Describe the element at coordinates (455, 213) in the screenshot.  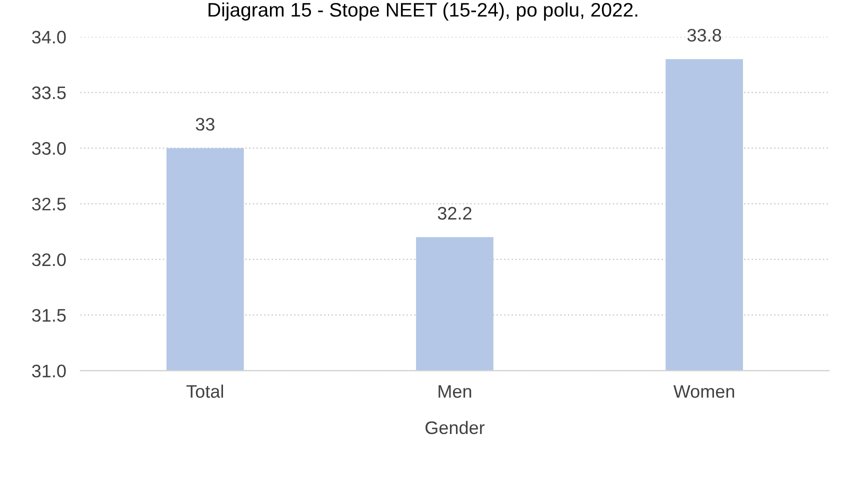
I see `data-label: 32.2` at that location.